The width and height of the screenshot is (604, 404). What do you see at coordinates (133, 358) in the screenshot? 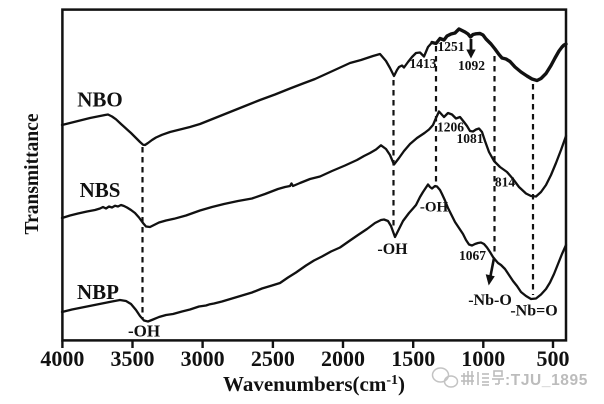
I see `svg-text: 3500` at bounding box center [133, 358].